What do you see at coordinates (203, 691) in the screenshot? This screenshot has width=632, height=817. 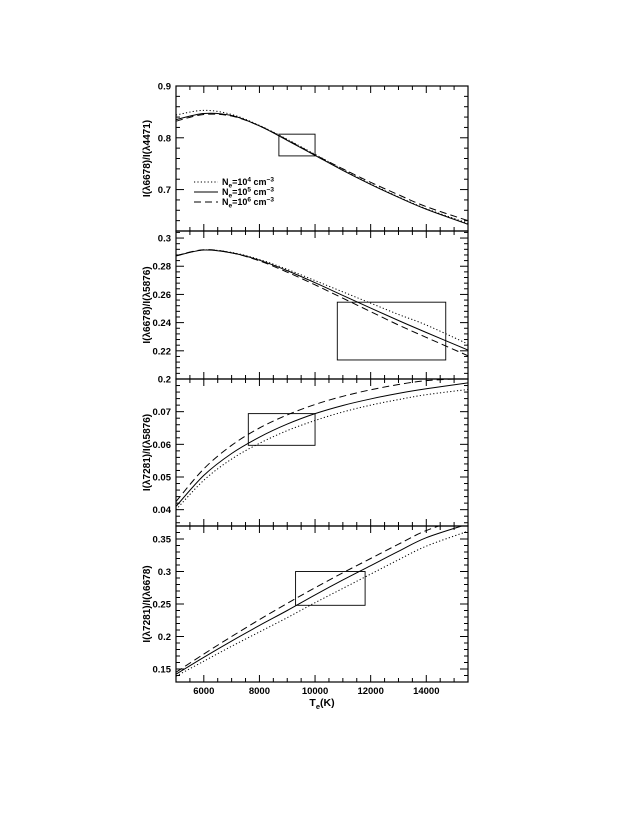 I see `x-tick-label: 6000` at bounding box center [203, 691].